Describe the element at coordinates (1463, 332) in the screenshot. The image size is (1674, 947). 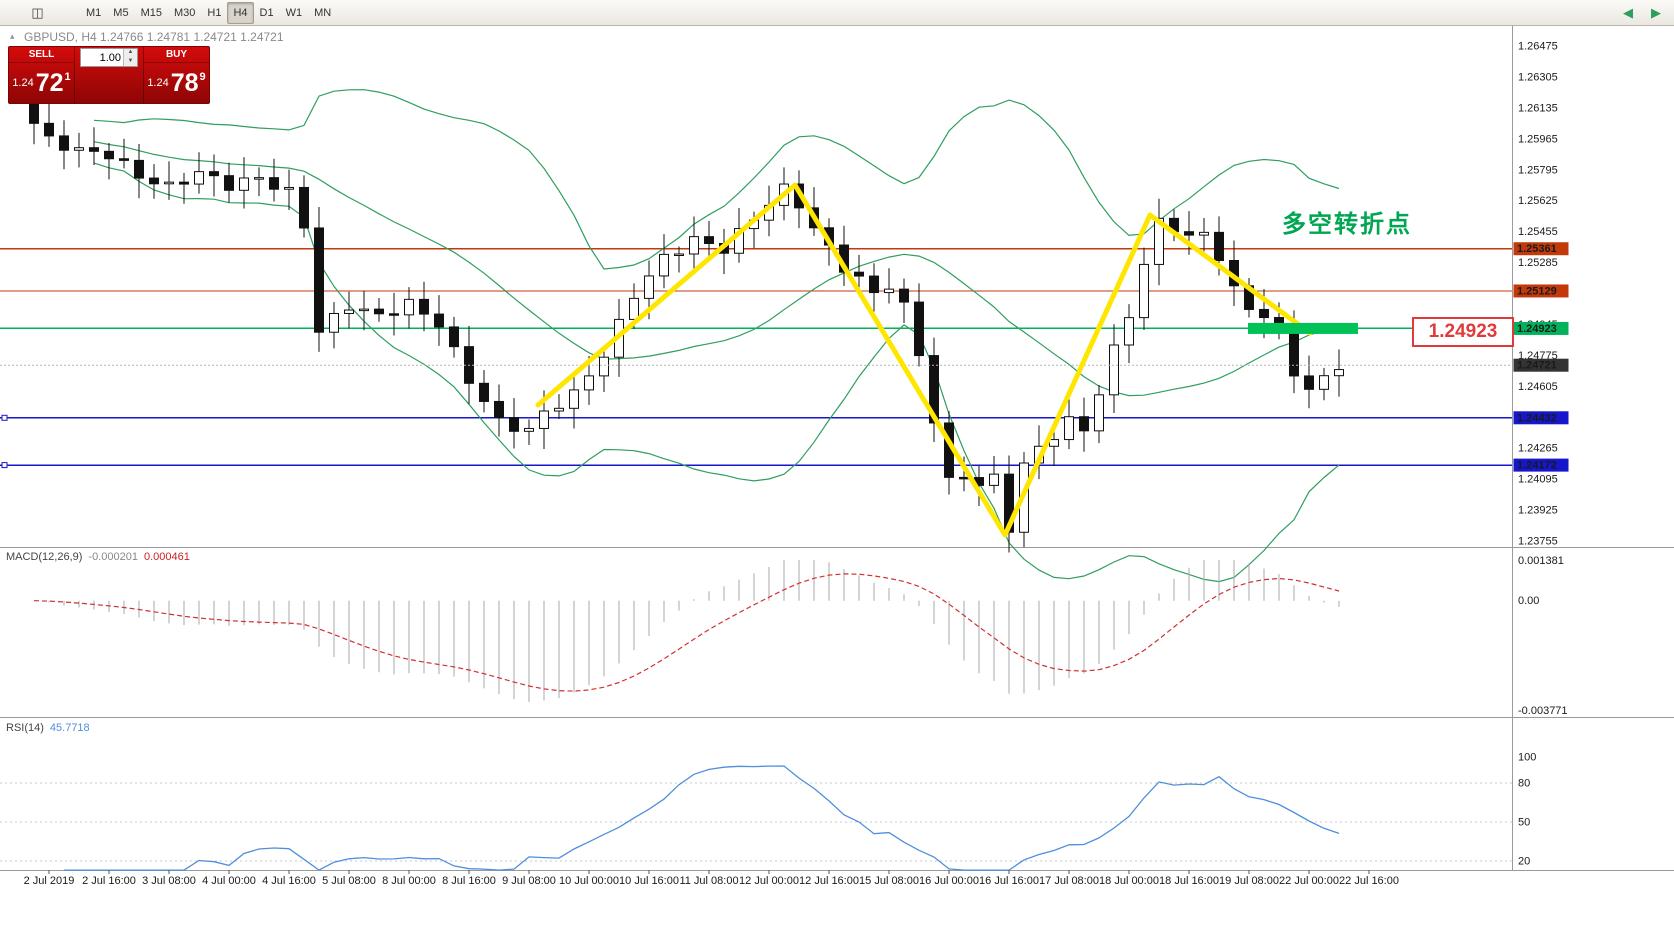
I see `price-callout: 1.24923` at that location.